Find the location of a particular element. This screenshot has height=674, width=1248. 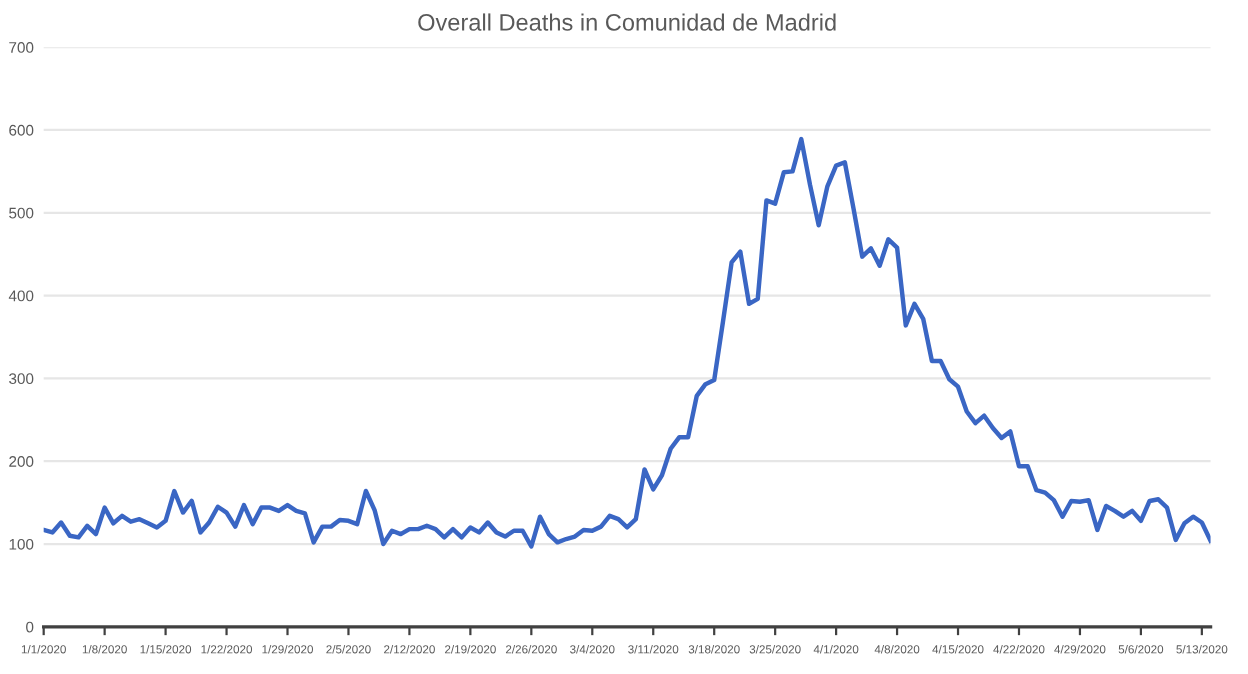

chart-title: Overall Deaths in Comunidad de Madrid is located at coordinates (627, 22).